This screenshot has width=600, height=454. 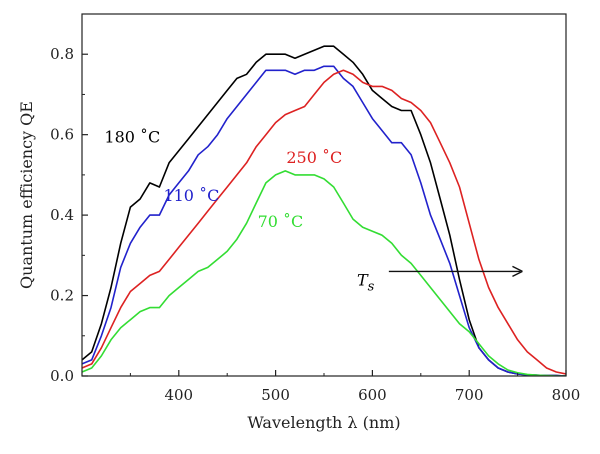 I want to click on y-tick-label: 0.0, so click(x=62, y=376).